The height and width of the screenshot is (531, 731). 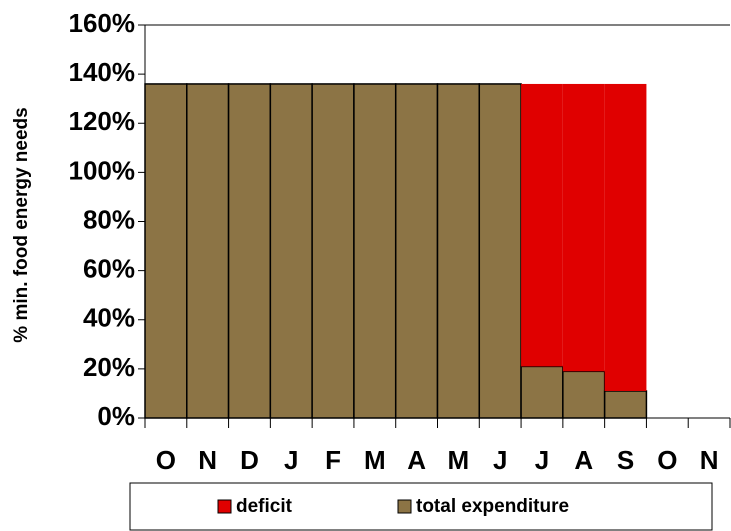 I want to click on y-tick-label: 160%, so click(x=102, y=23).